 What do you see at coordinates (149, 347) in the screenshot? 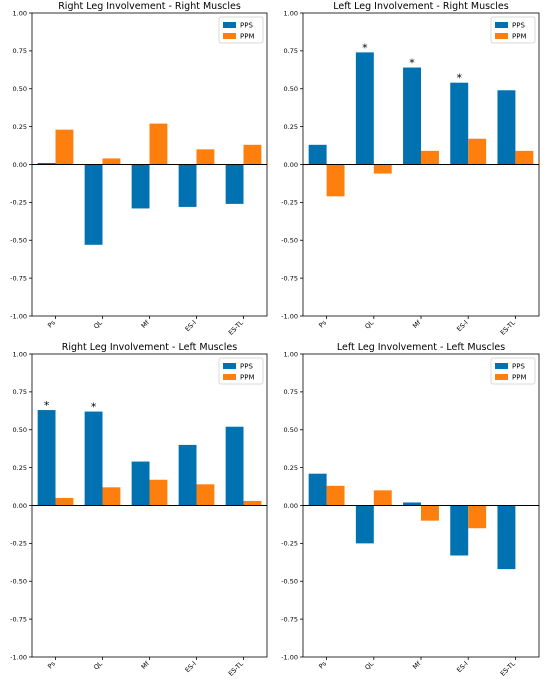
I see `chart-title: Right Leg Involvement - Left Muscles` at bounding box center [149, 347].